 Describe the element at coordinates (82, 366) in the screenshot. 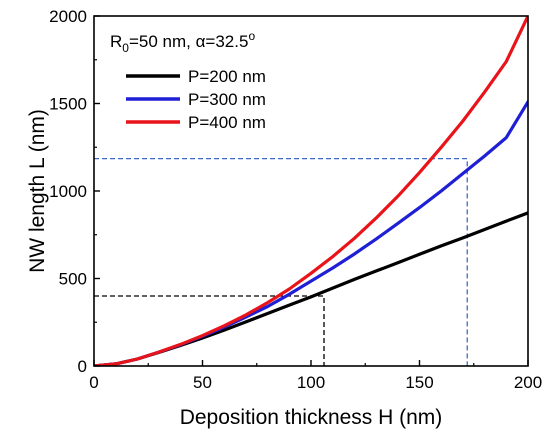

I see `y-tick-label: 0` at that location.